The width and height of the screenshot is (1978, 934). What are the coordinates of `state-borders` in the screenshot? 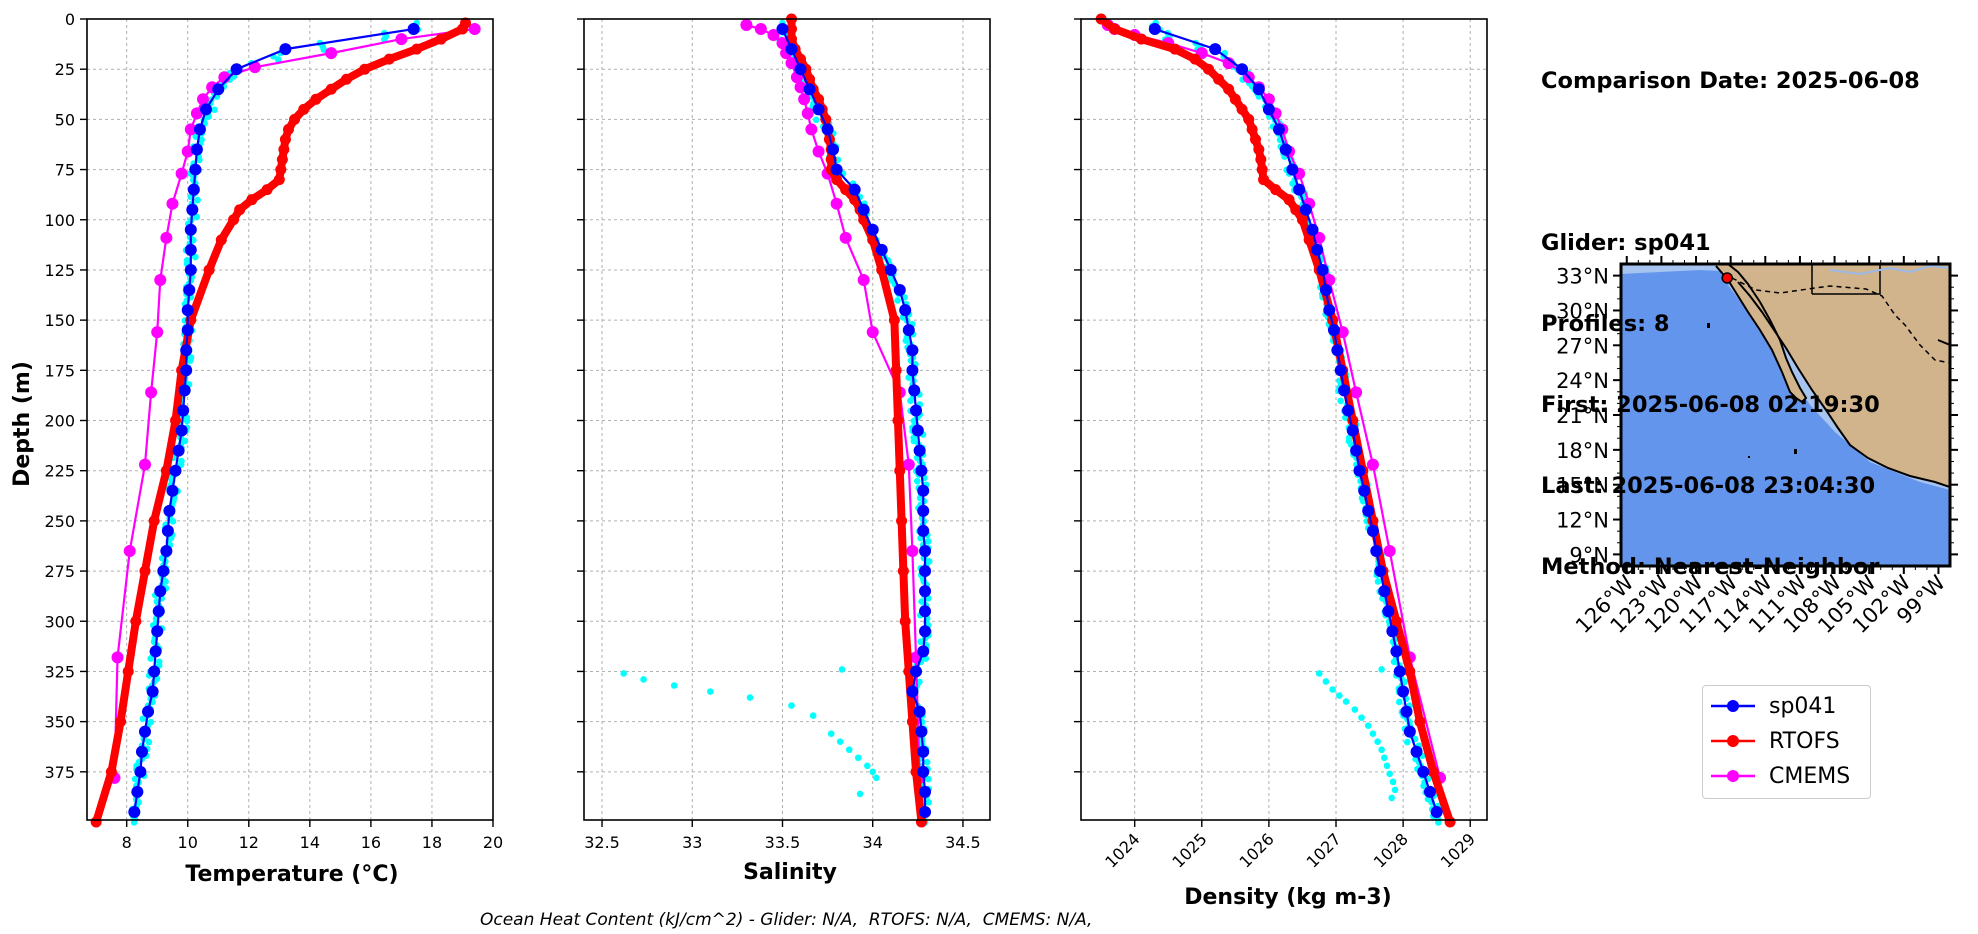 It's located at (1846, 279).